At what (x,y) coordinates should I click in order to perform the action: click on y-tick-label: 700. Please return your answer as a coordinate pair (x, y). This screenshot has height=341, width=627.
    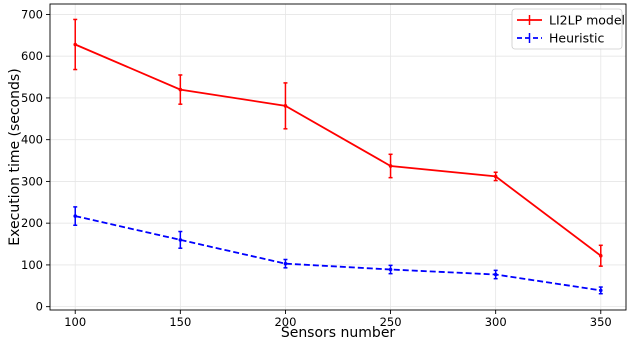
    Looking at the image, I should click on (32, 14).